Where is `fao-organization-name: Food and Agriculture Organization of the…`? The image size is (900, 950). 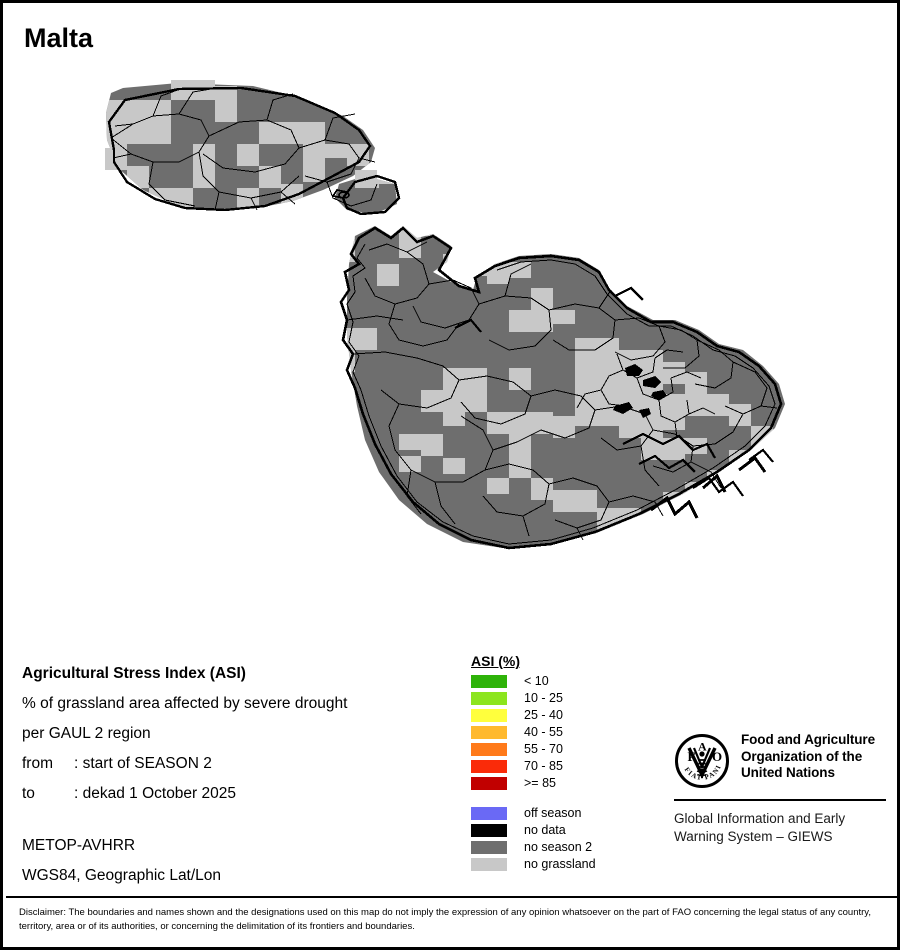 fao-organization-name: Food and Agriculture Organization of the… is located at coordinates (808, 757).